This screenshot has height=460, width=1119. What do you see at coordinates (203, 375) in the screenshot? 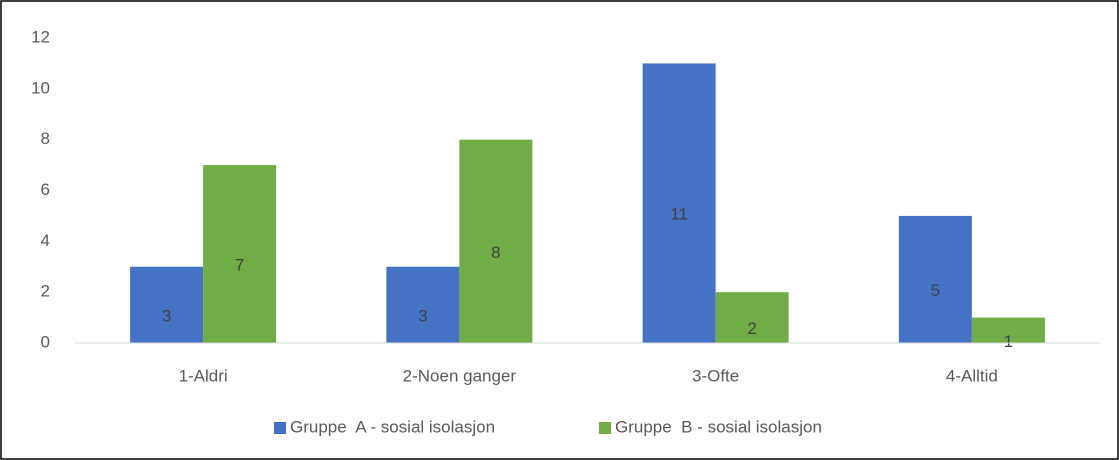
I see `x-tick-label: 1-Aldri` at bounding box center [203, 375].